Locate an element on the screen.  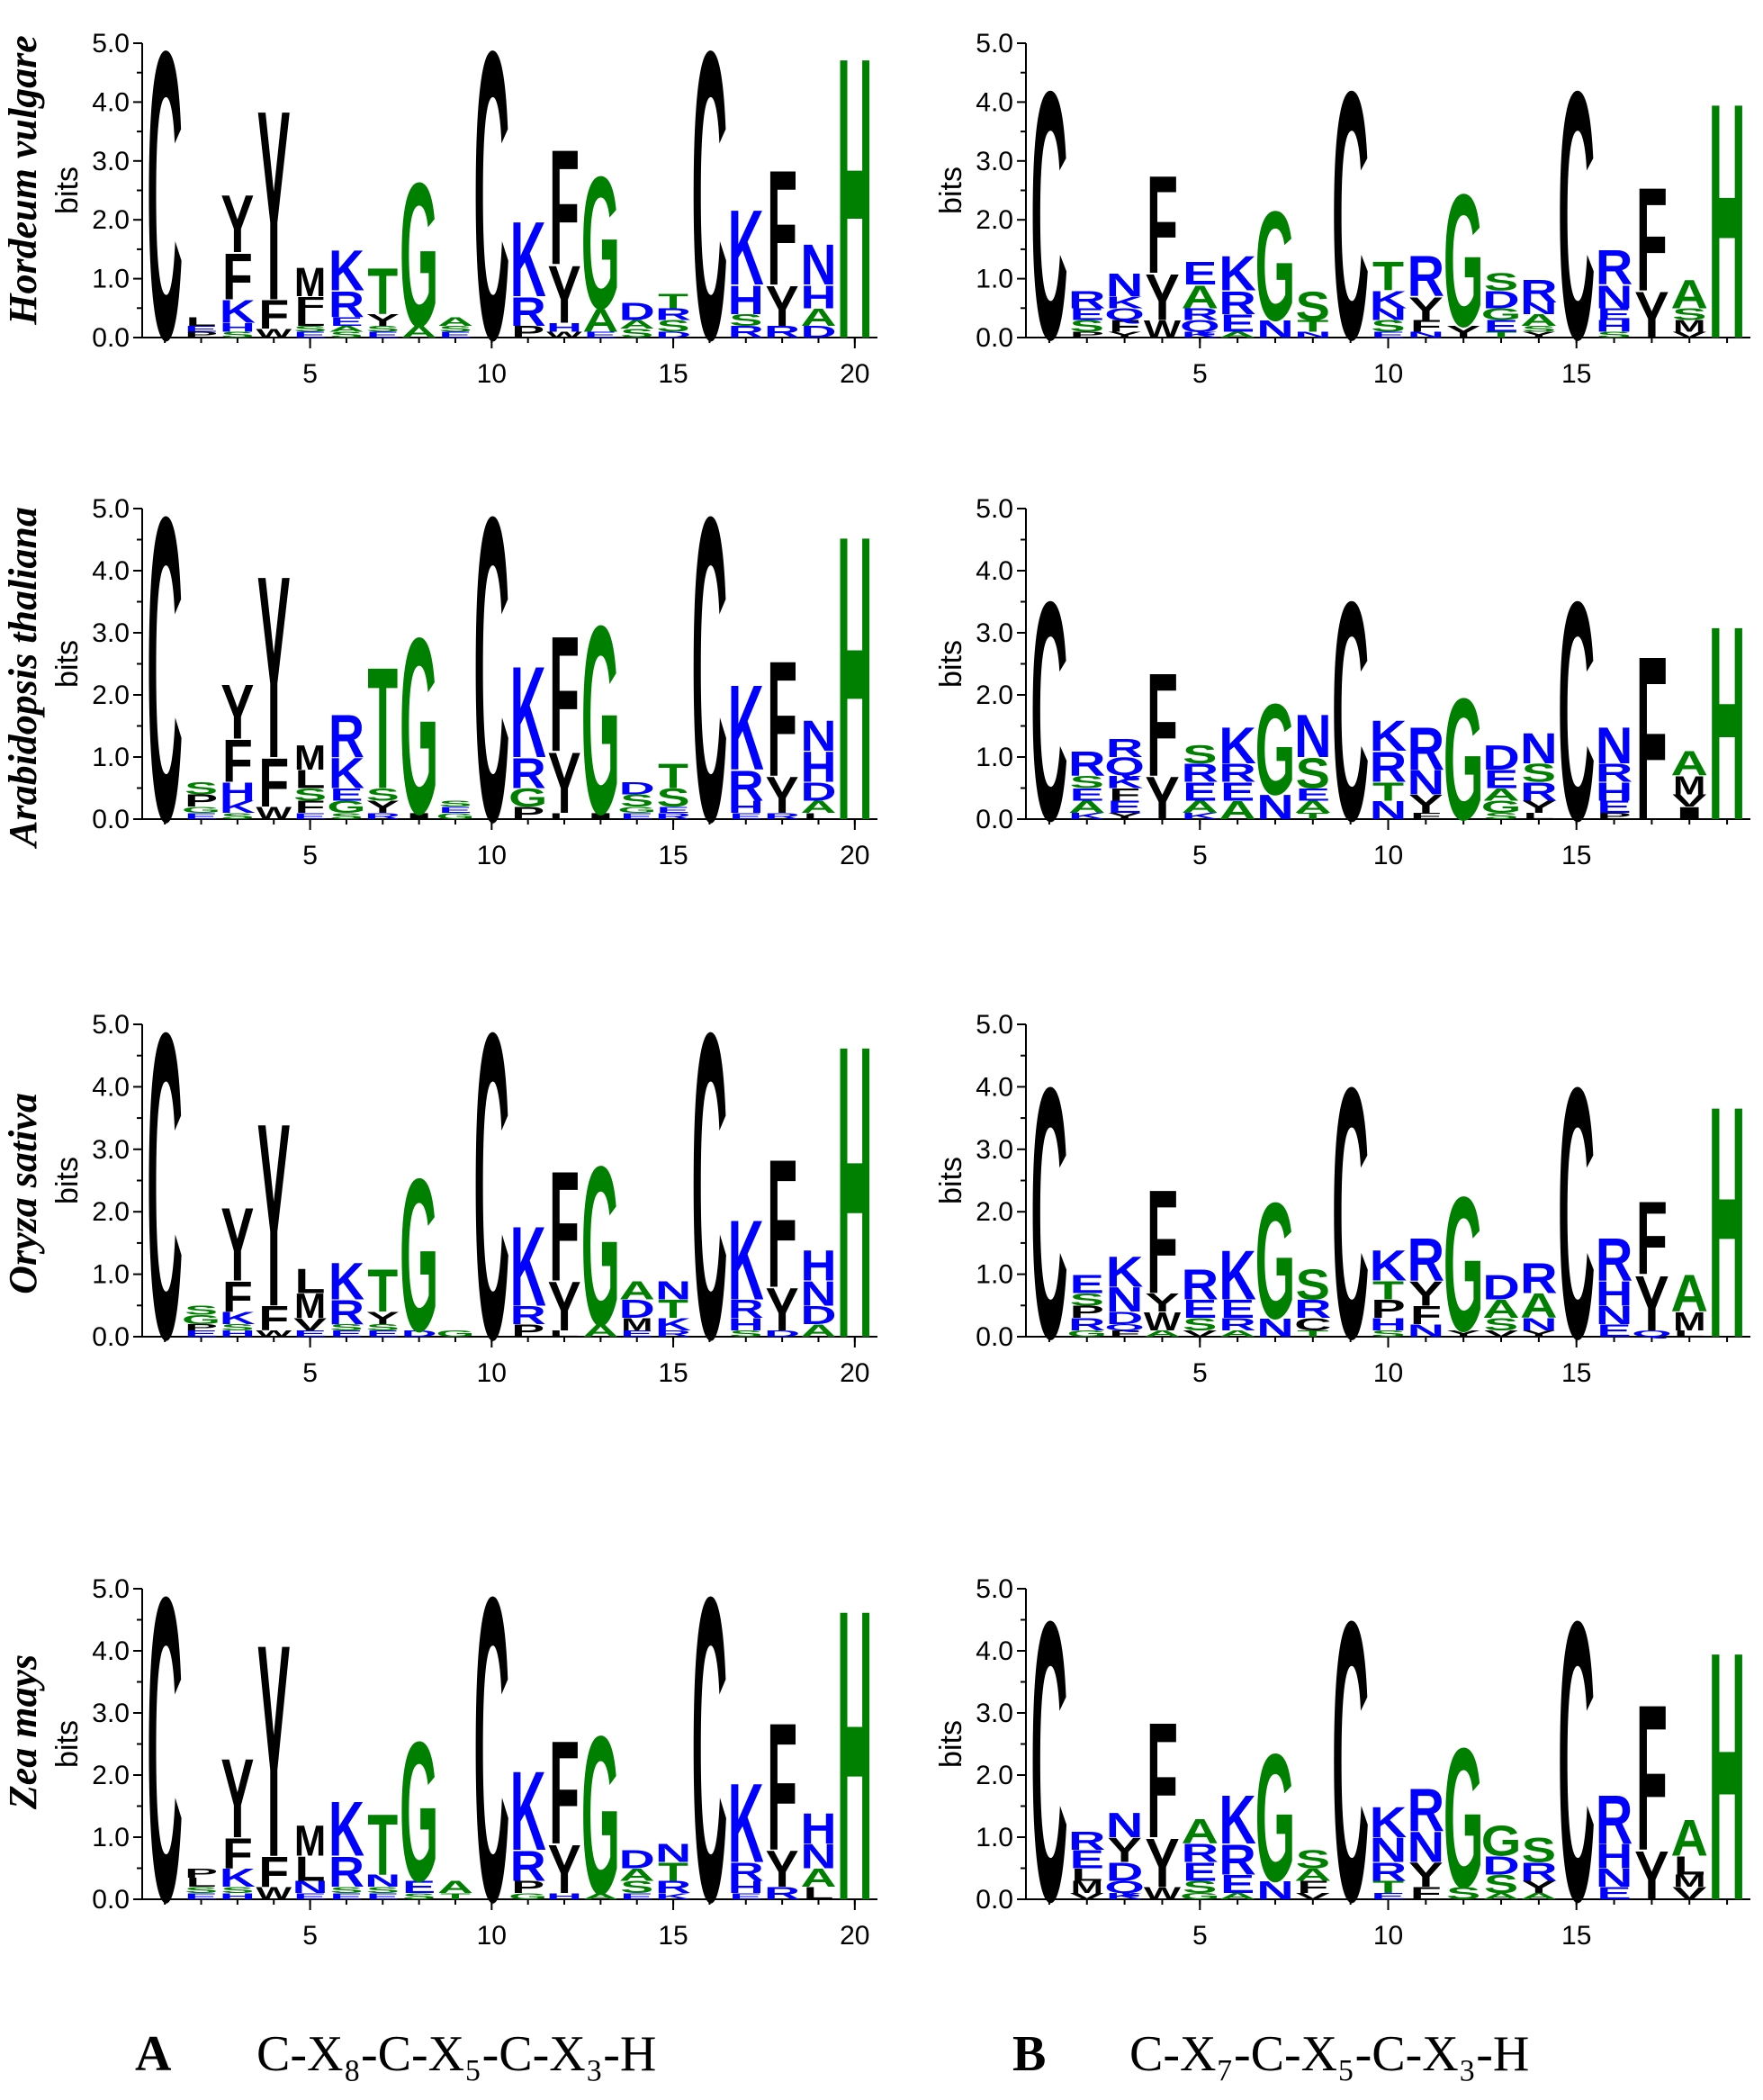
row-label-arabidopsis: Arabidopsis thaliana is located at coordinates (23, 678).